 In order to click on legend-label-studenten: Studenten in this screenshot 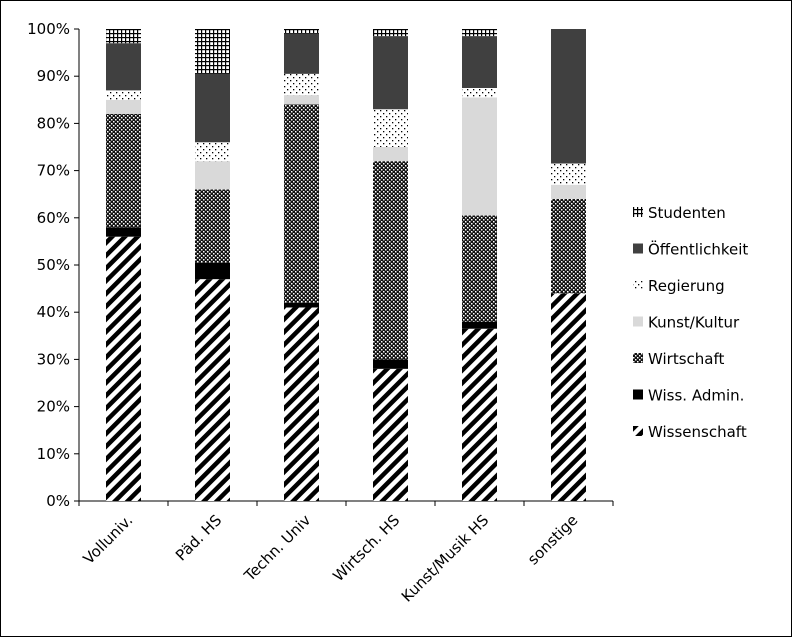, I will do `click(687, 213)`.